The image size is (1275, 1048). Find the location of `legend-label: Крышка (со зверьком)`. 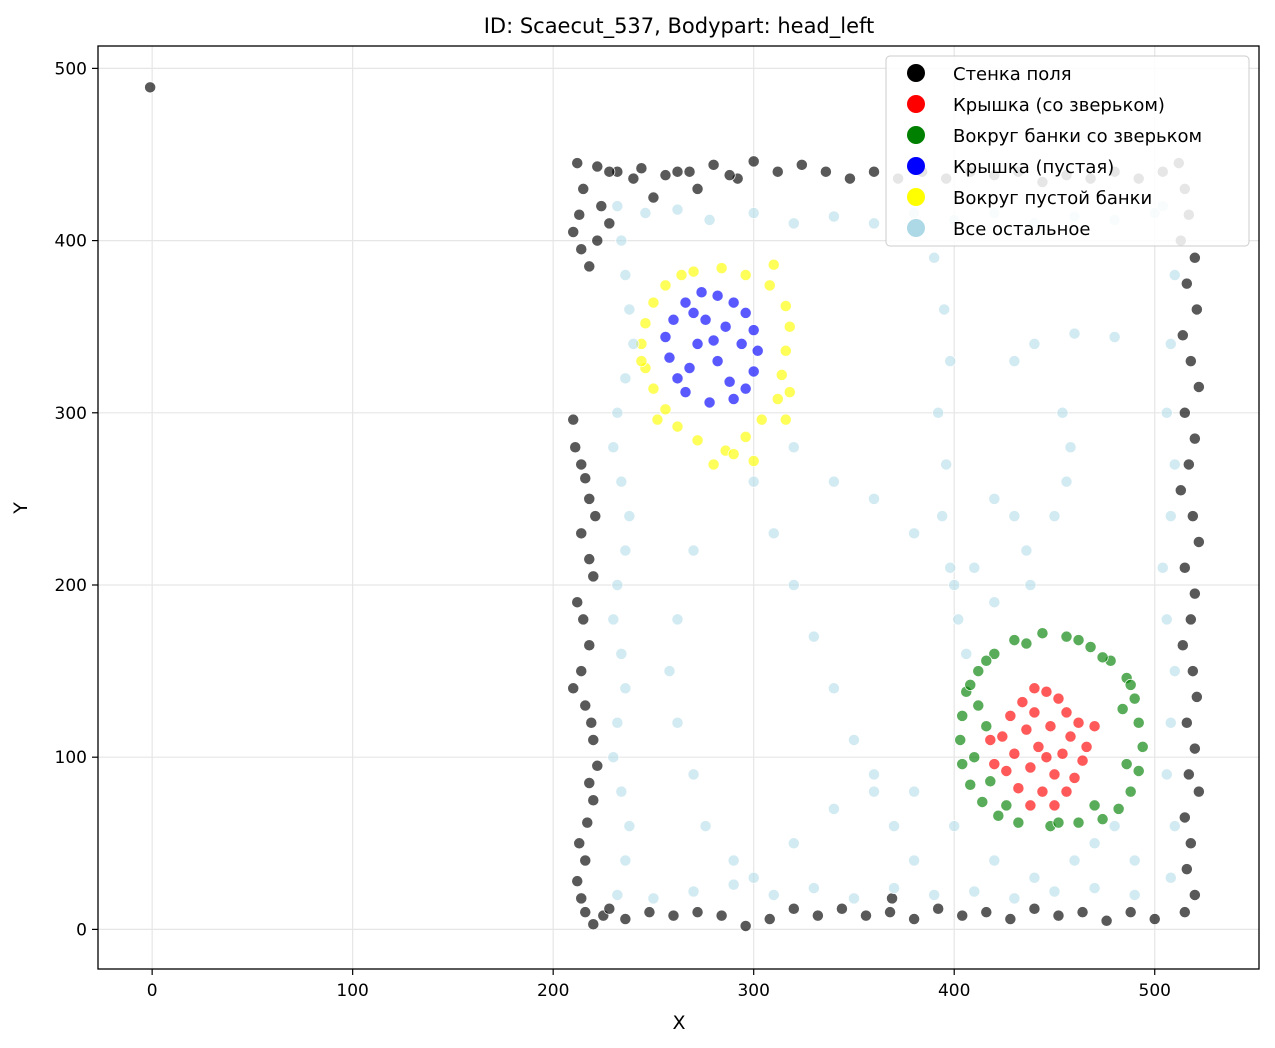

legend-label: Крышка (со зверьком) is located at coordinates (1059, 105).